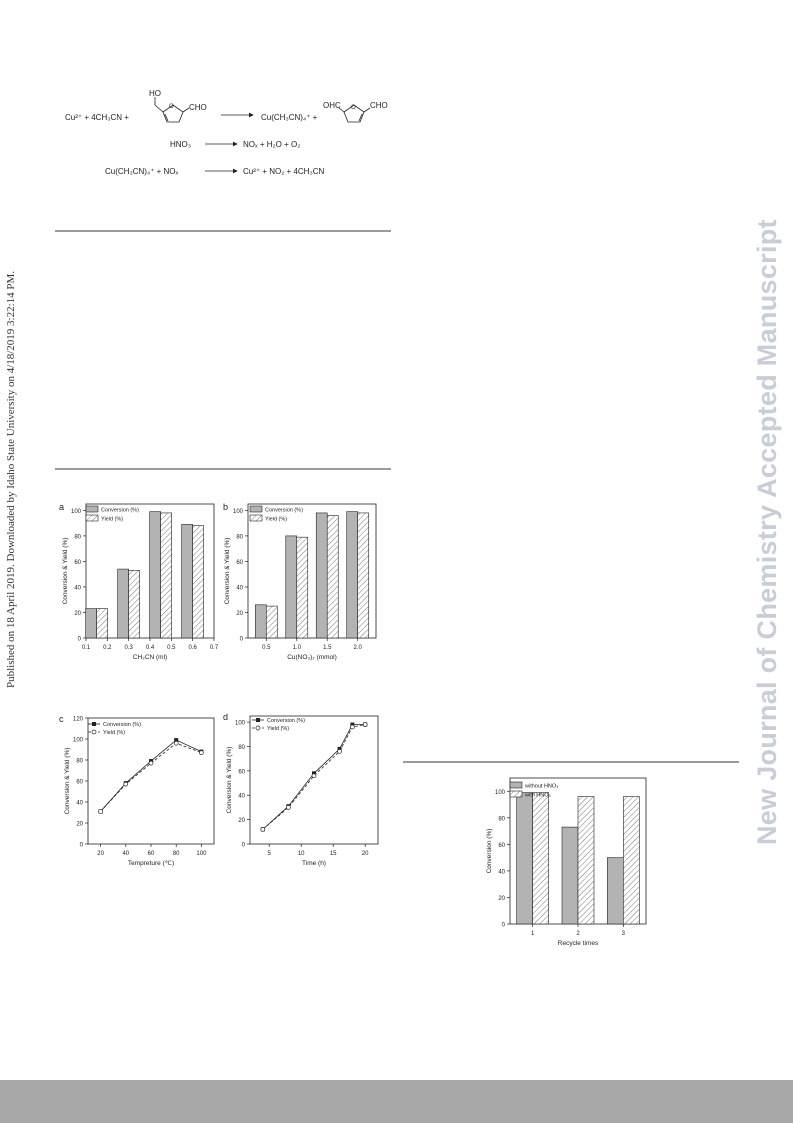 This screenshot has height=1123, width=793. Describe the element at coordinates (489, 851) in the screenshot. I see `y-axis-label: Conversion (%)` at that location.